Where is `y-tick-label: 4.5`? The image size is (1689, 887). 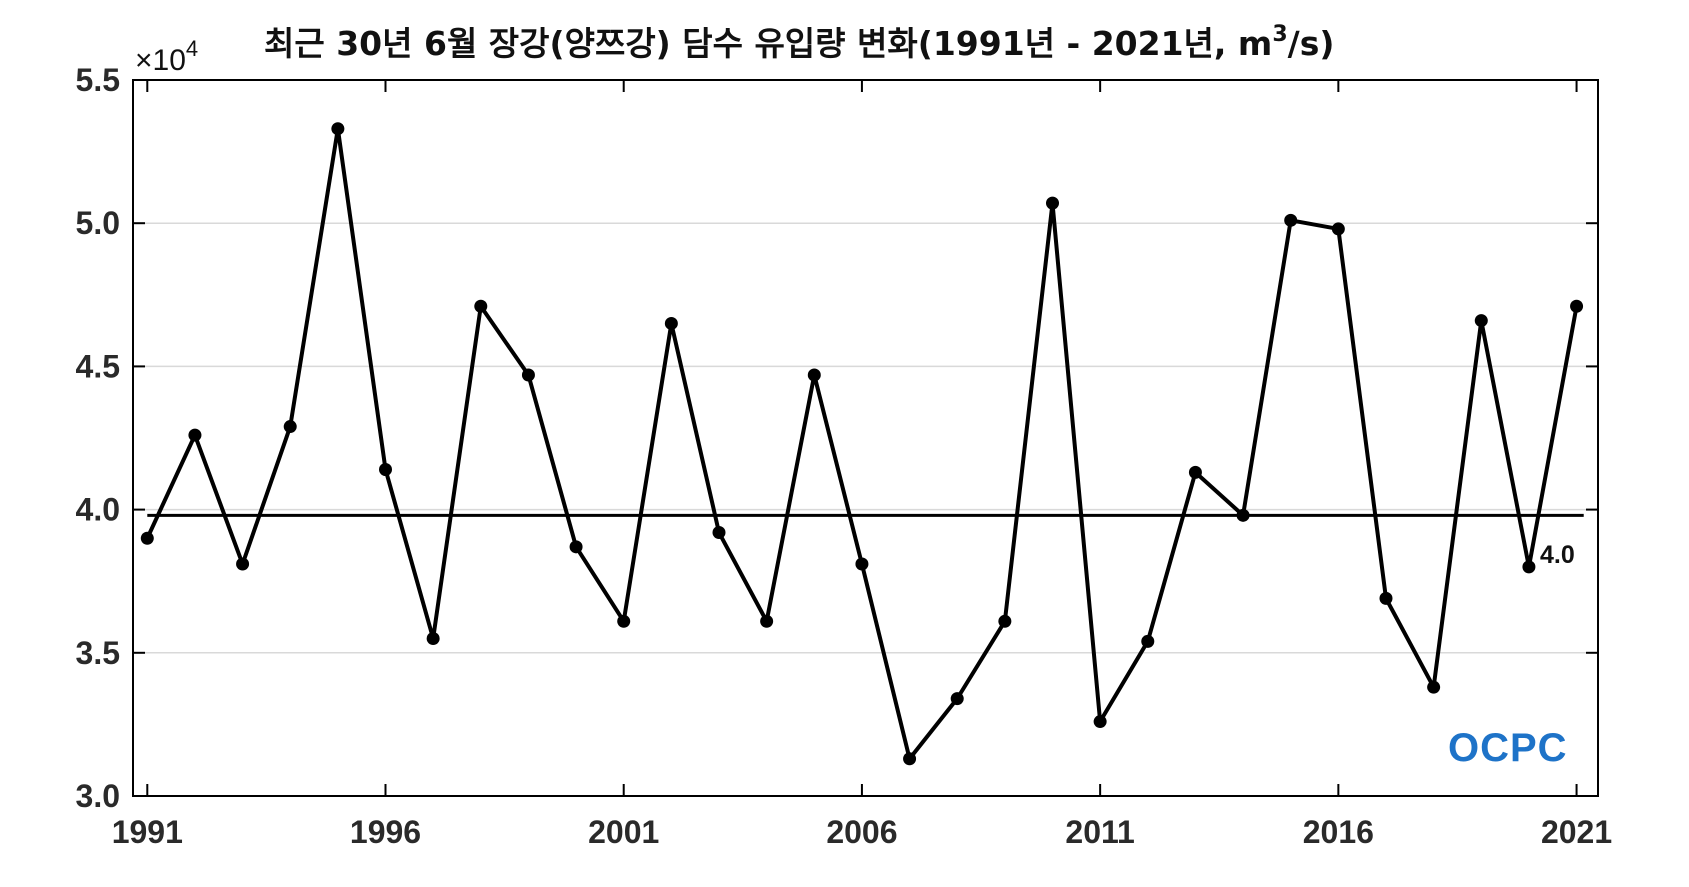
y-tick-label: 4.5 is located at coordinates (98, 366).